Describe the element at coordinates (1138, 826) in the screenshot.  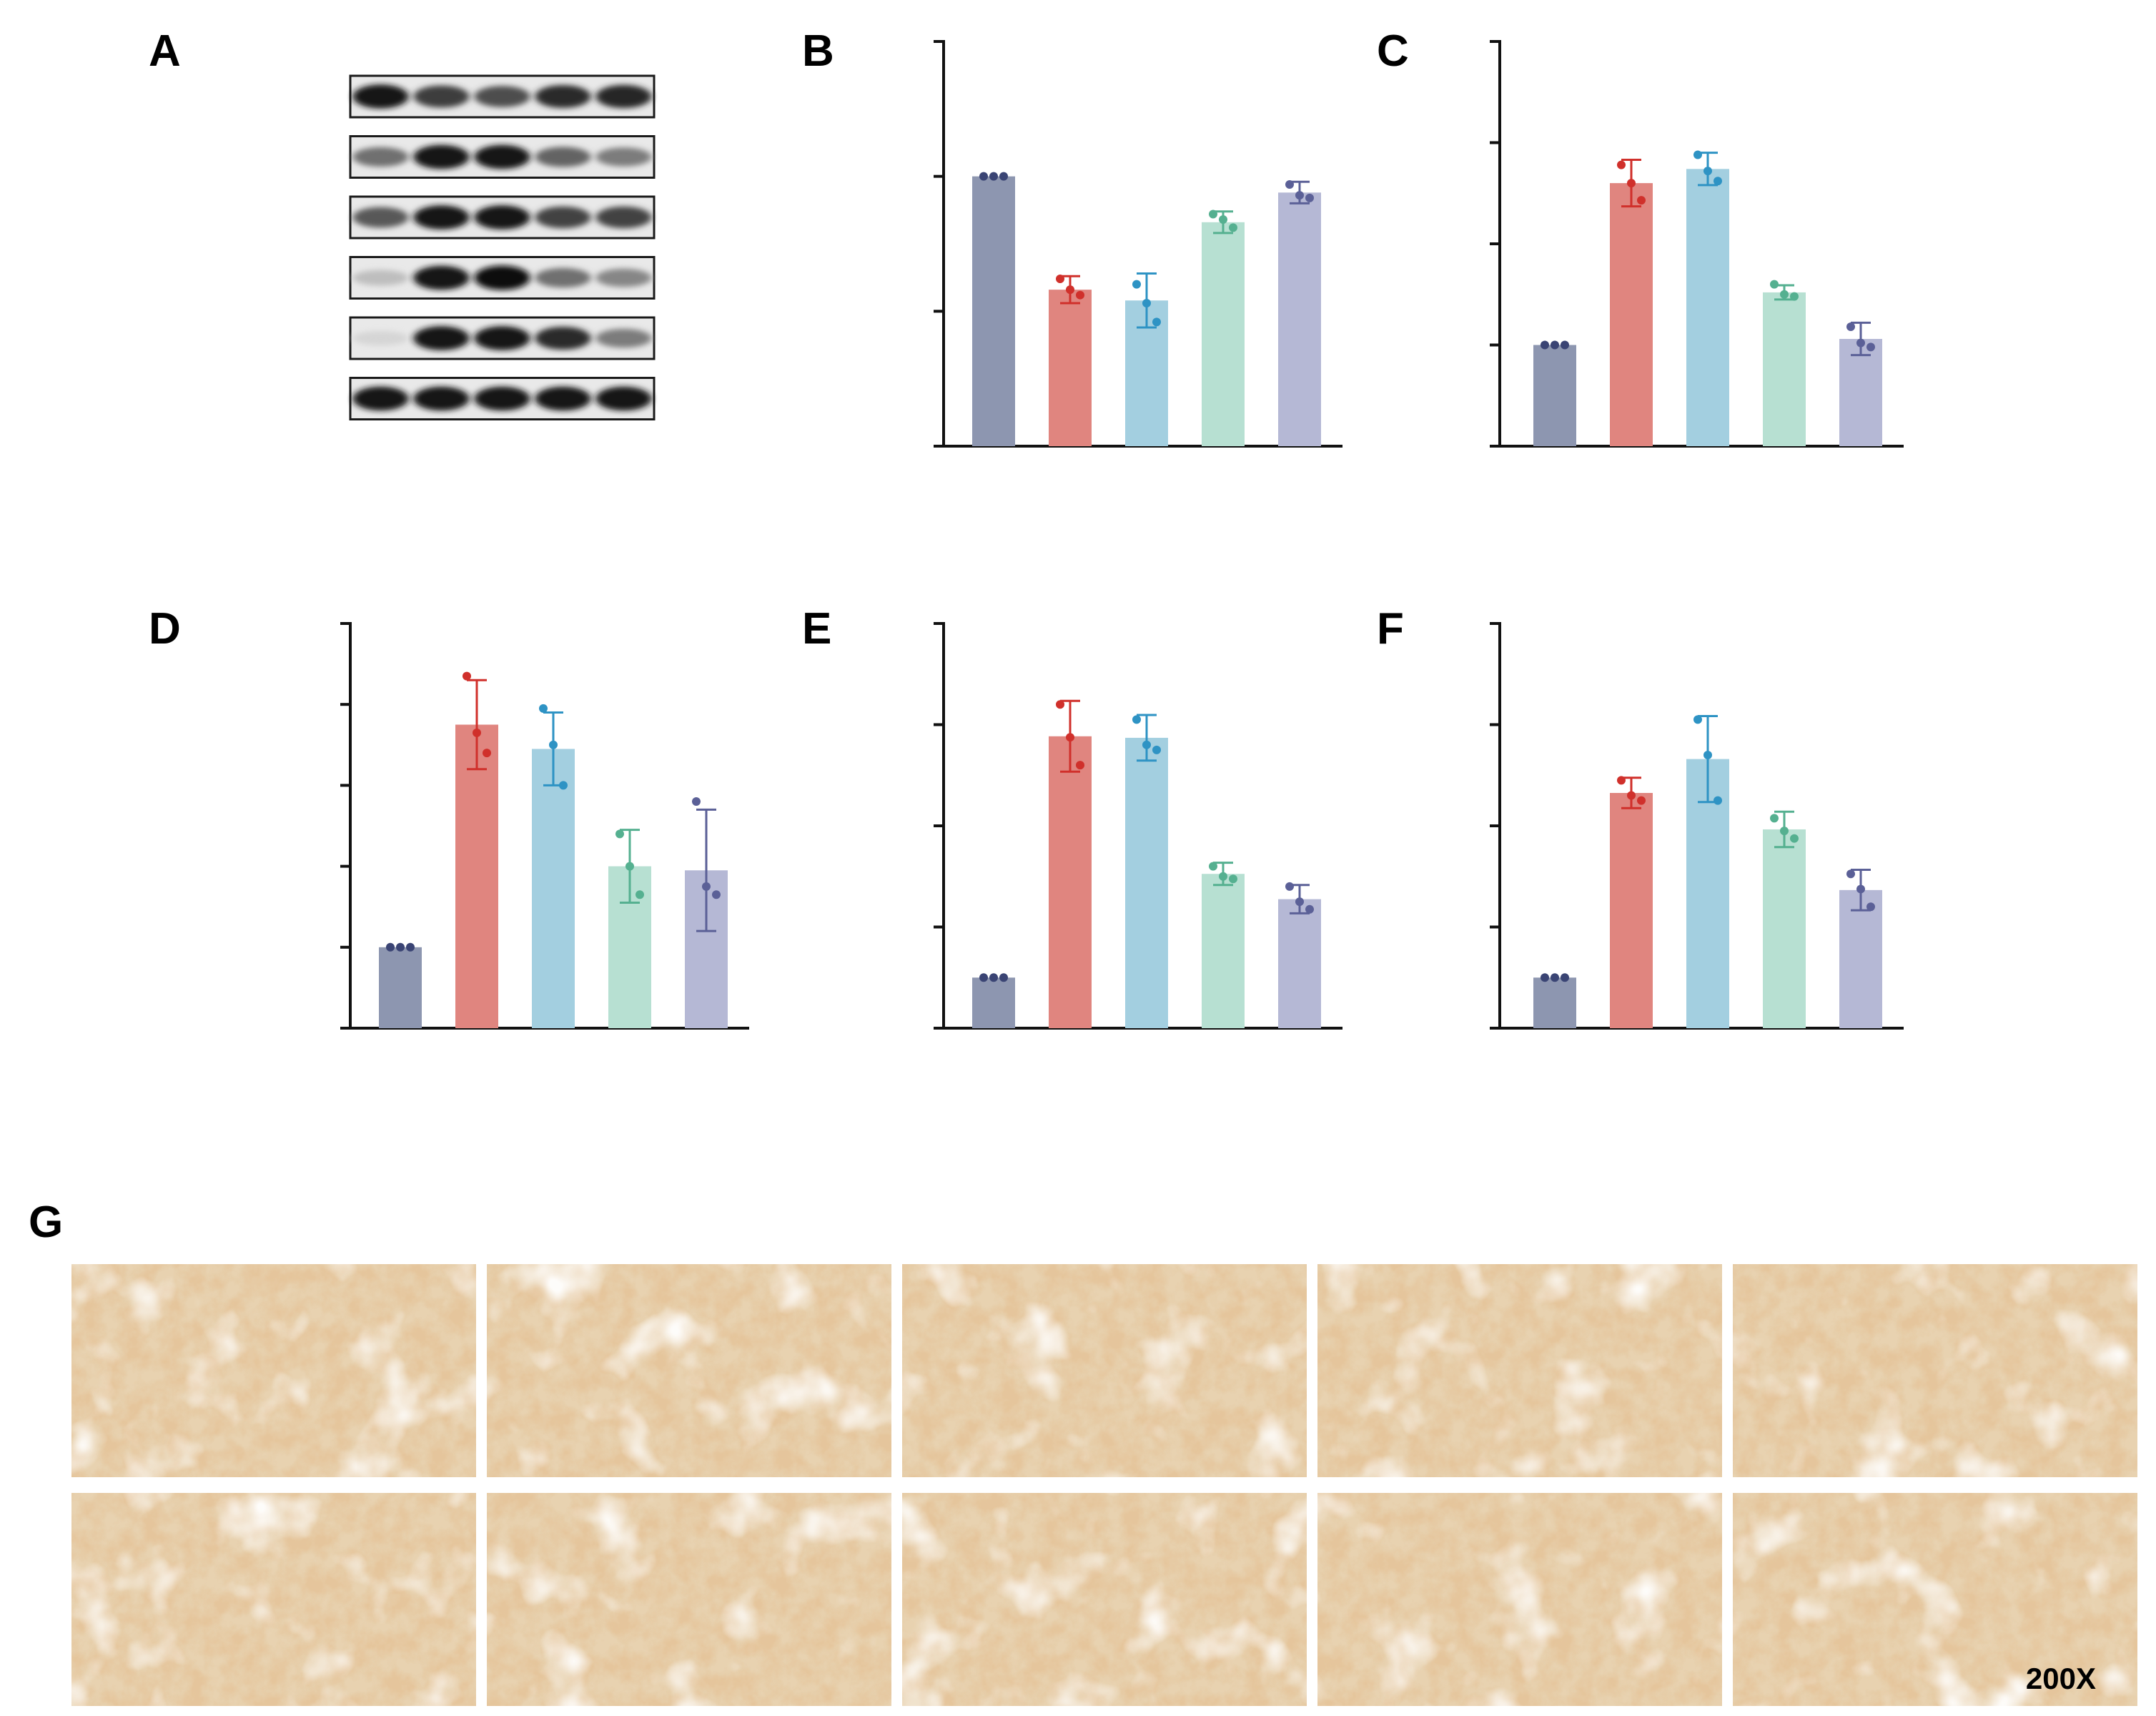
I see `chart-alox12` at that location.